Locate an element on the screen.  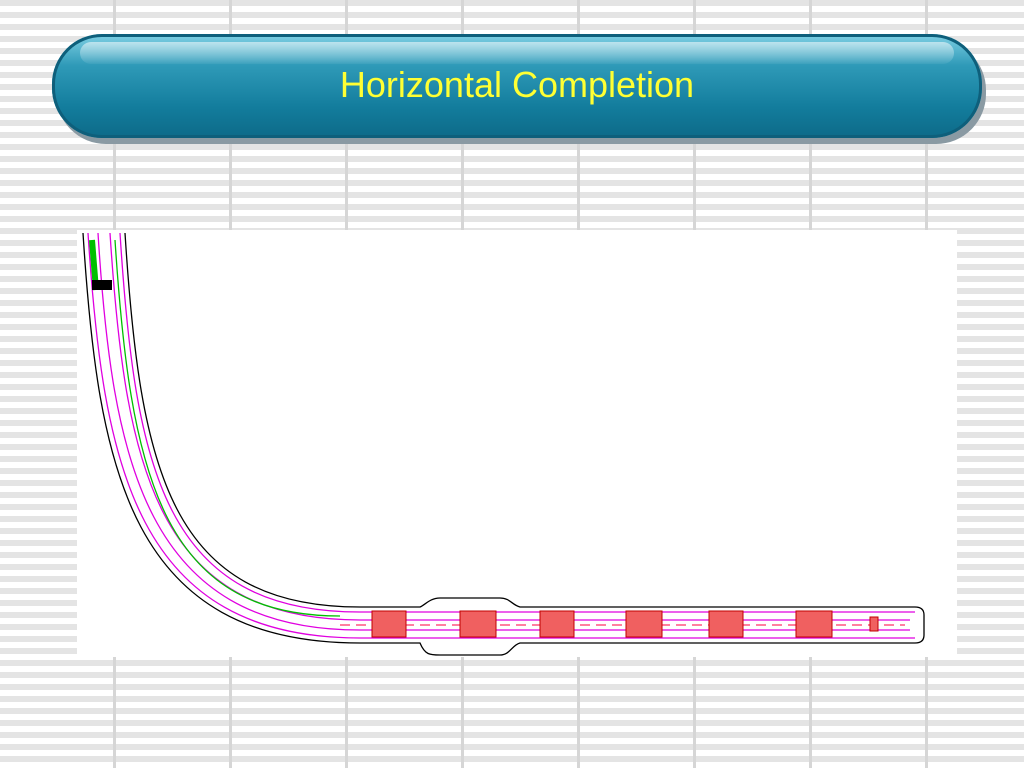
slide-title: Horizontal Completion is located at coordinates (517, 84).